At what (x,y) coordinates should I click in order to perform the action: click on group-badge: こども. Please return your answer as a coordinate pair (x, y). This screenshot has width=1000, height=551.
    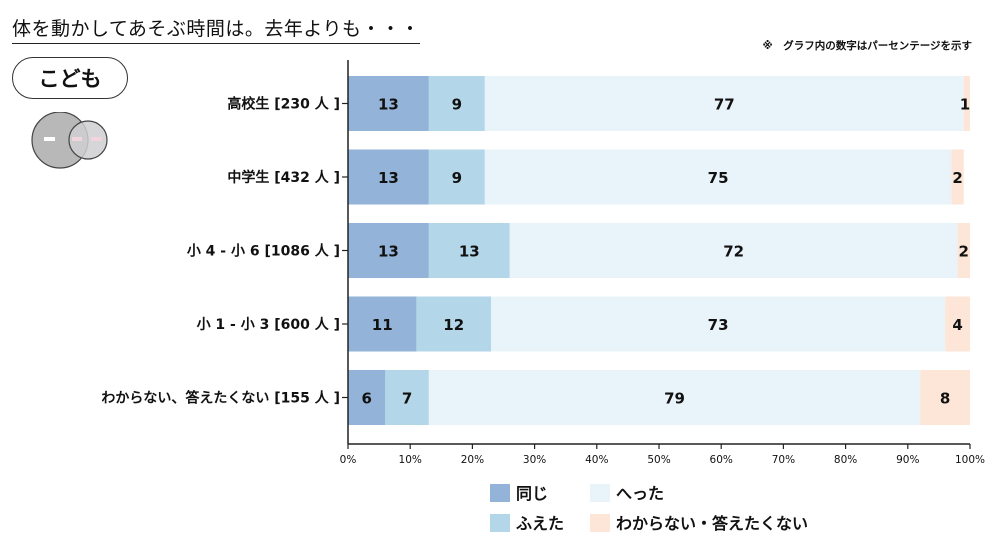
    Looking at the image, I should click on (70, 78).